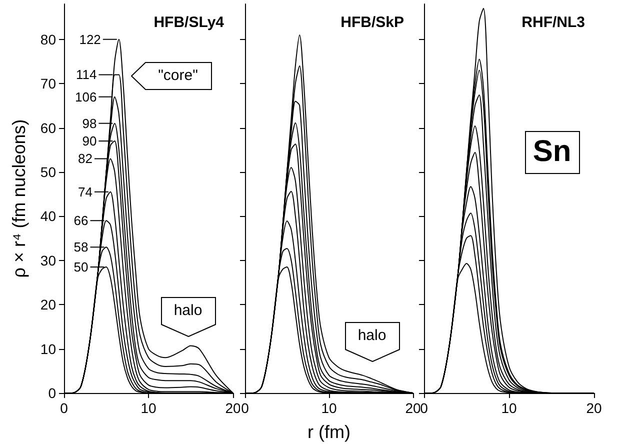 This screenshot has width=628, height=444. Describe the element at coordinates (48, 260) in the screenshot. I see `y-tick-label: 30` at that location.